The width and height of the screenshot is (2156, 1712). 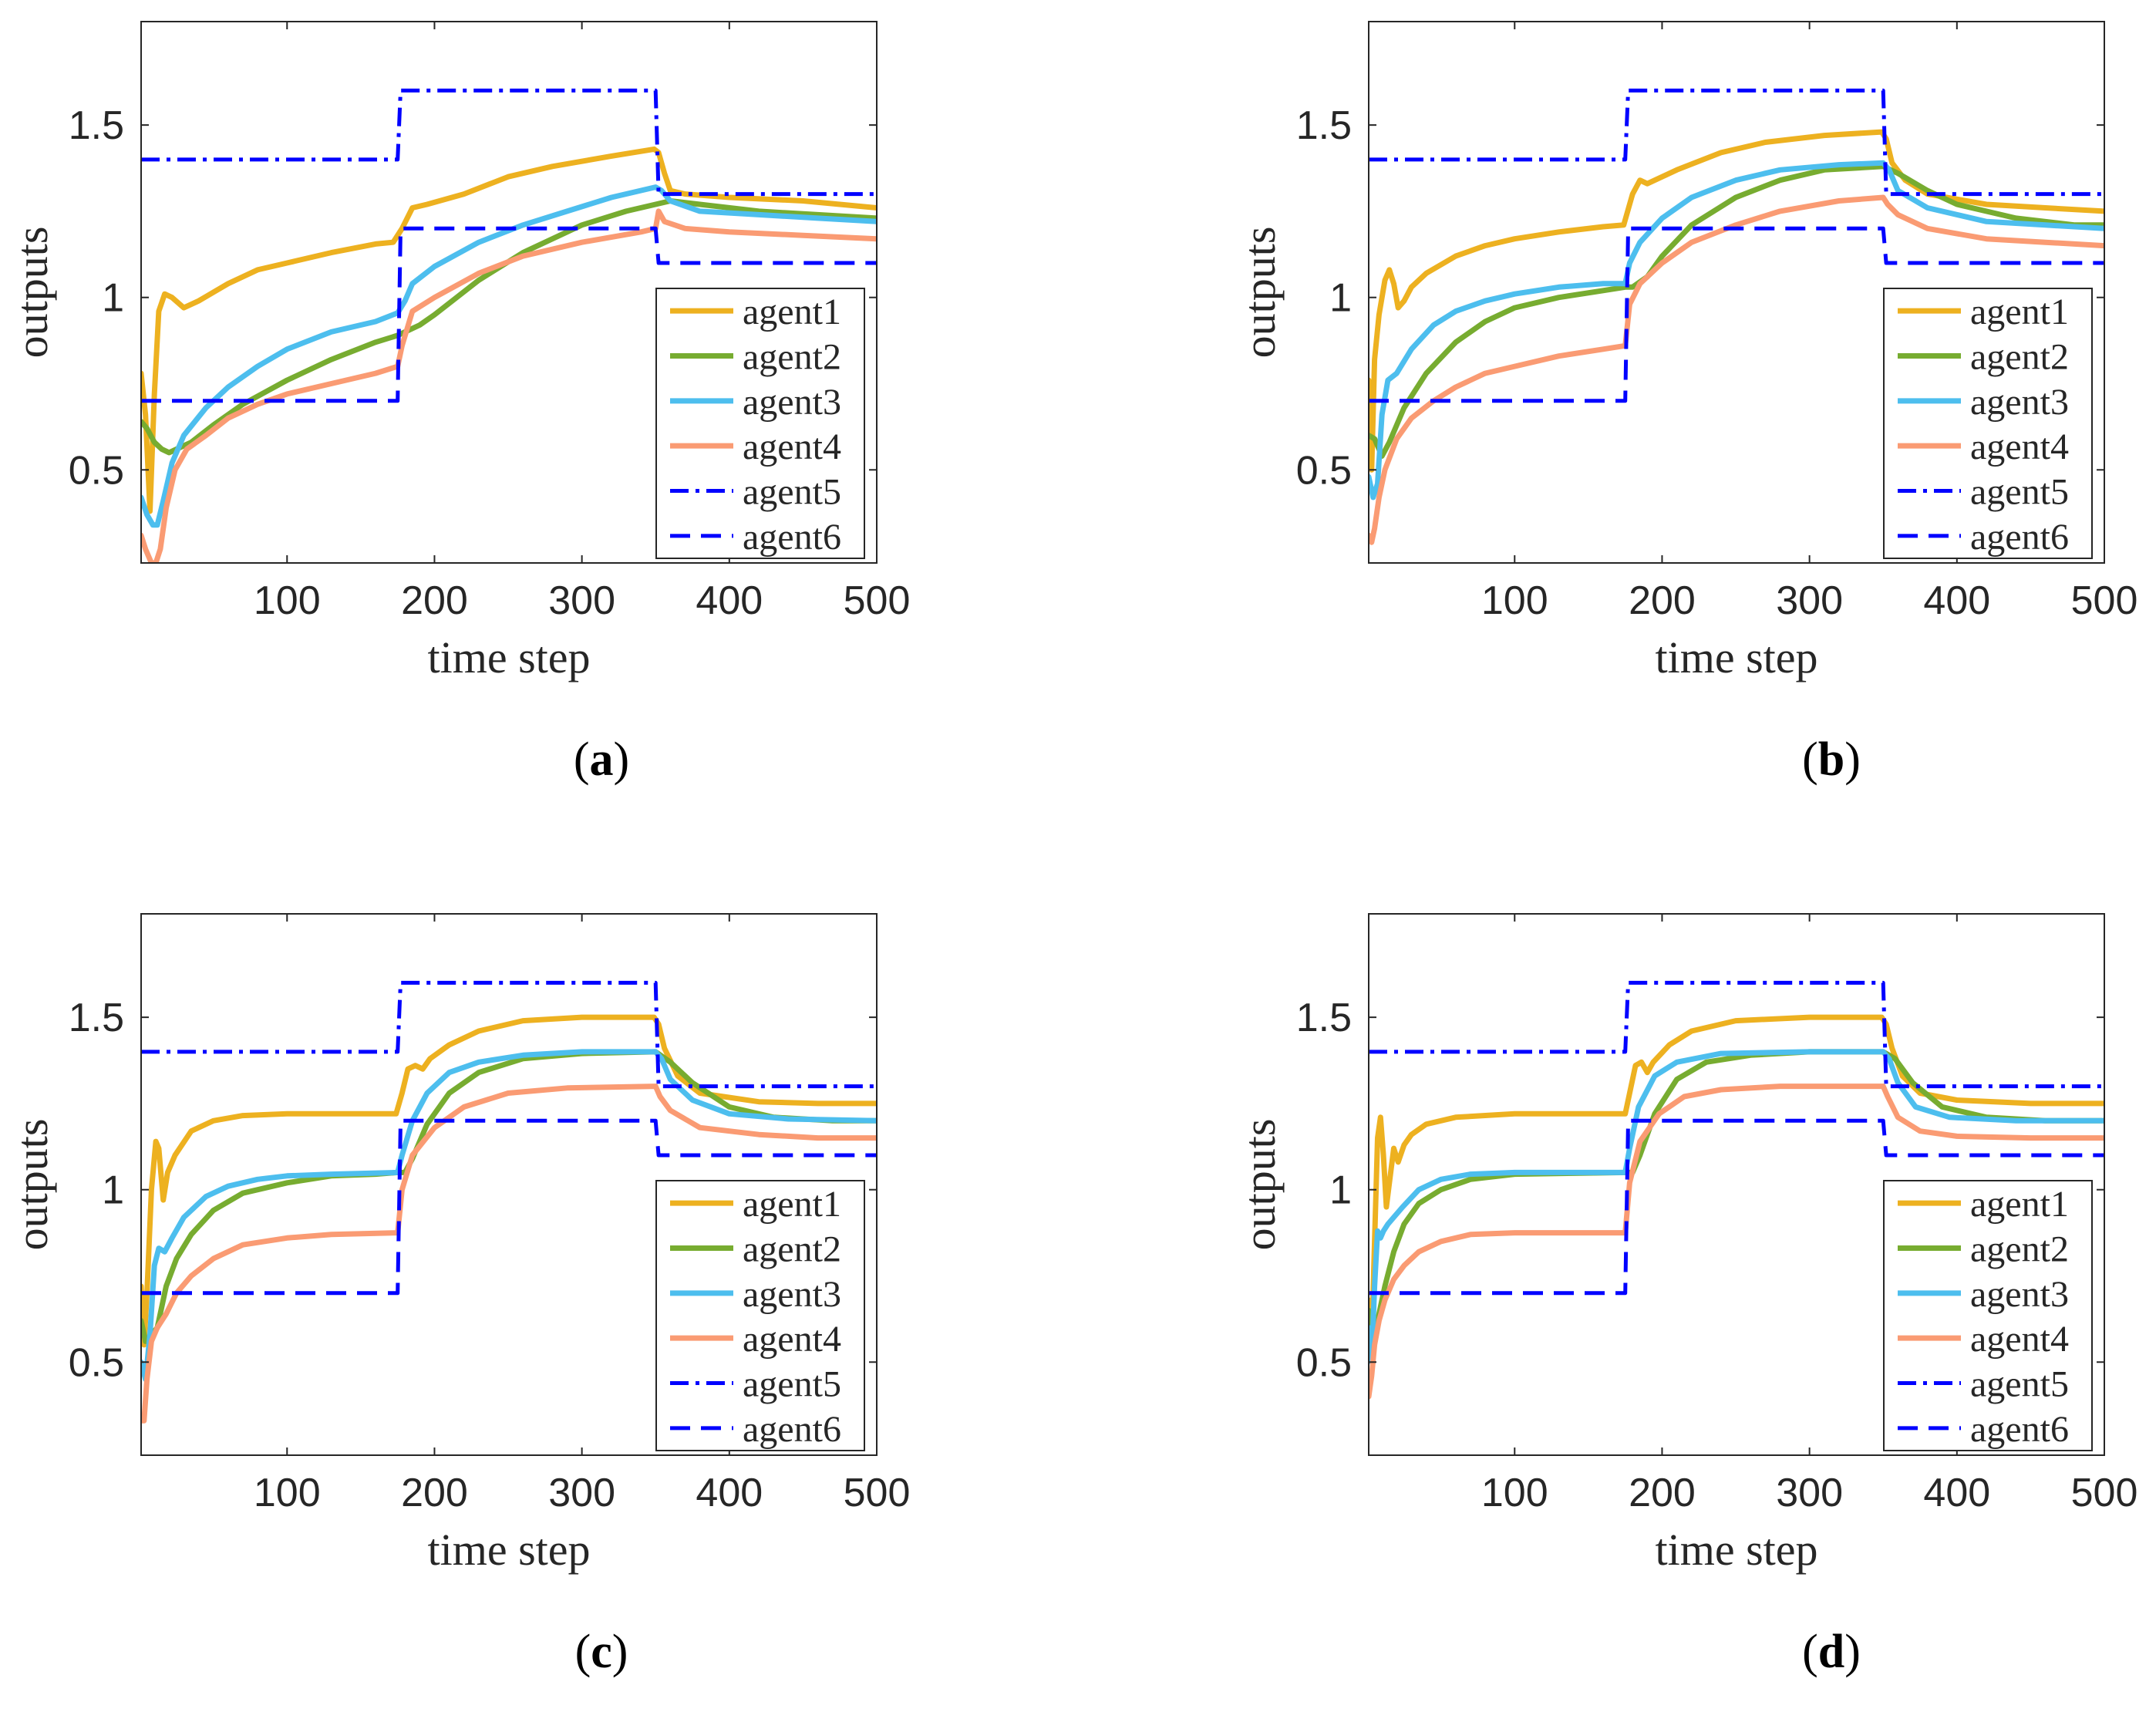 What do you see at coordinates (601, 1652) in the screenshot?
I see `panel-caption: (c)` at bounding box center [601, 1652].